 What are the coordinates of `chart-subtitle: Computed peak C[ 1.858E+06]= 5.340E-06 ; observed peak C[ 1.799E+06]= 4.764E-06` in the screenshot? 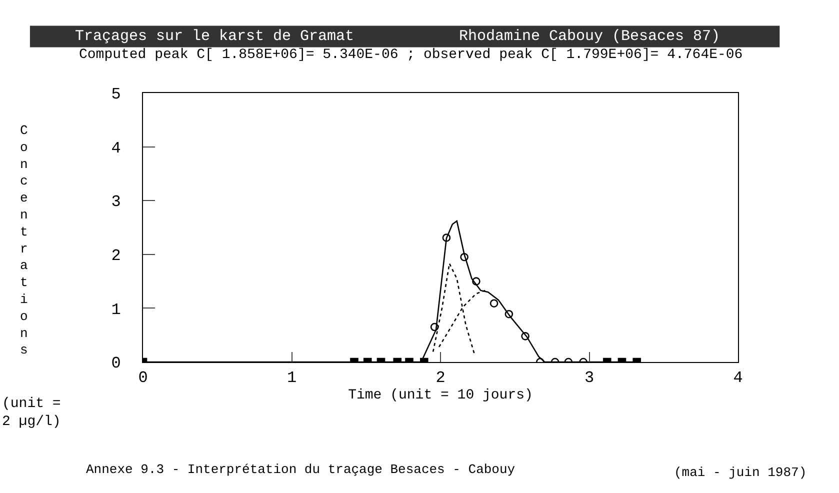 It's located at (411, 55).